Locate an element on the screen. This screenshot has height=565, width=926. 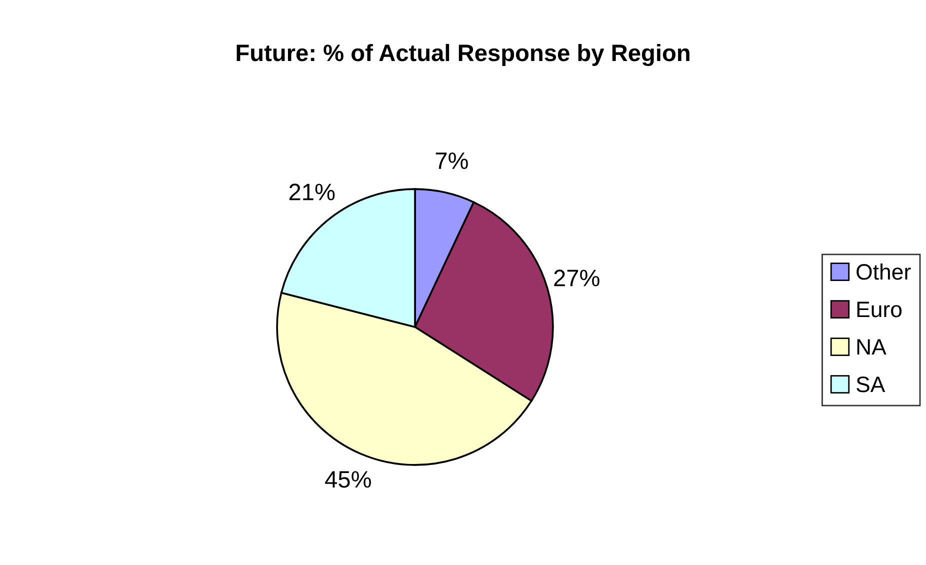
chart-title: Future: % of Actual Response by Region is located at coordinates (463, 55).